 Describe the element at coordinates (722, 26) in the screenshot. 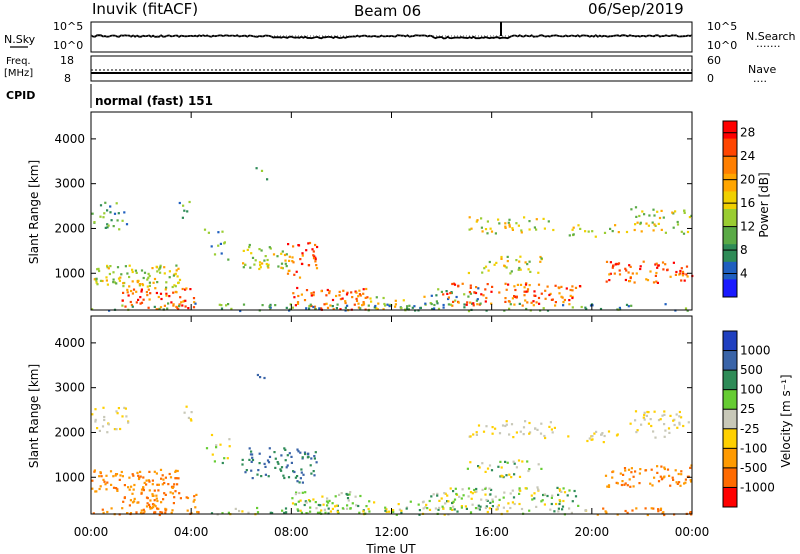

I see `noise-right-tick-top: 10^5` at that location.